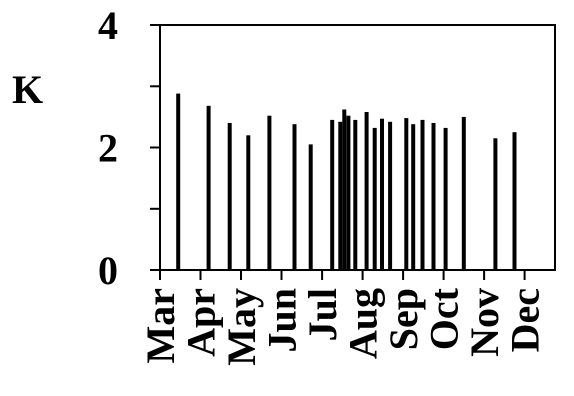 The height and width of the screenshot is (396, 574). I want to click on x-tick-label-oct: Oct, so click(444, 318).